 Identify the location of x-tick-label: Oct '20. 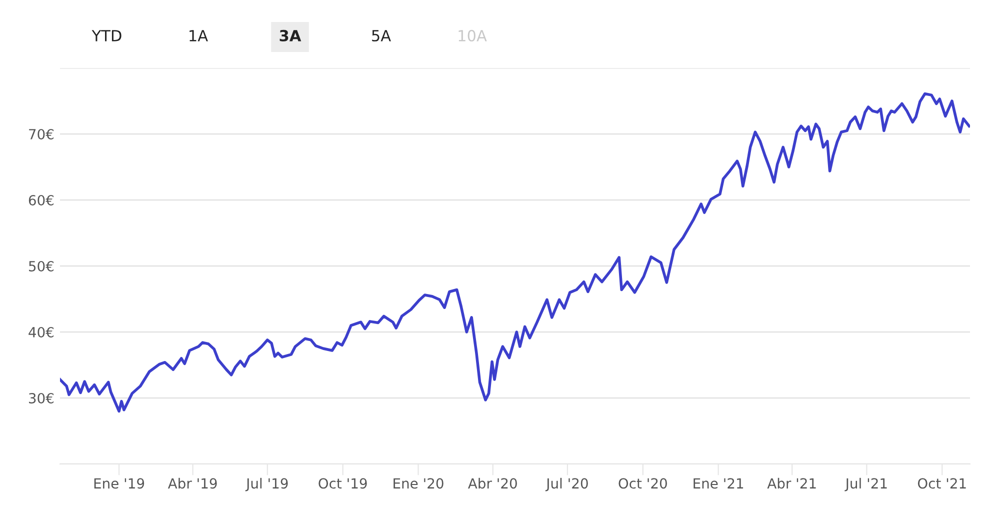
(642, 483).